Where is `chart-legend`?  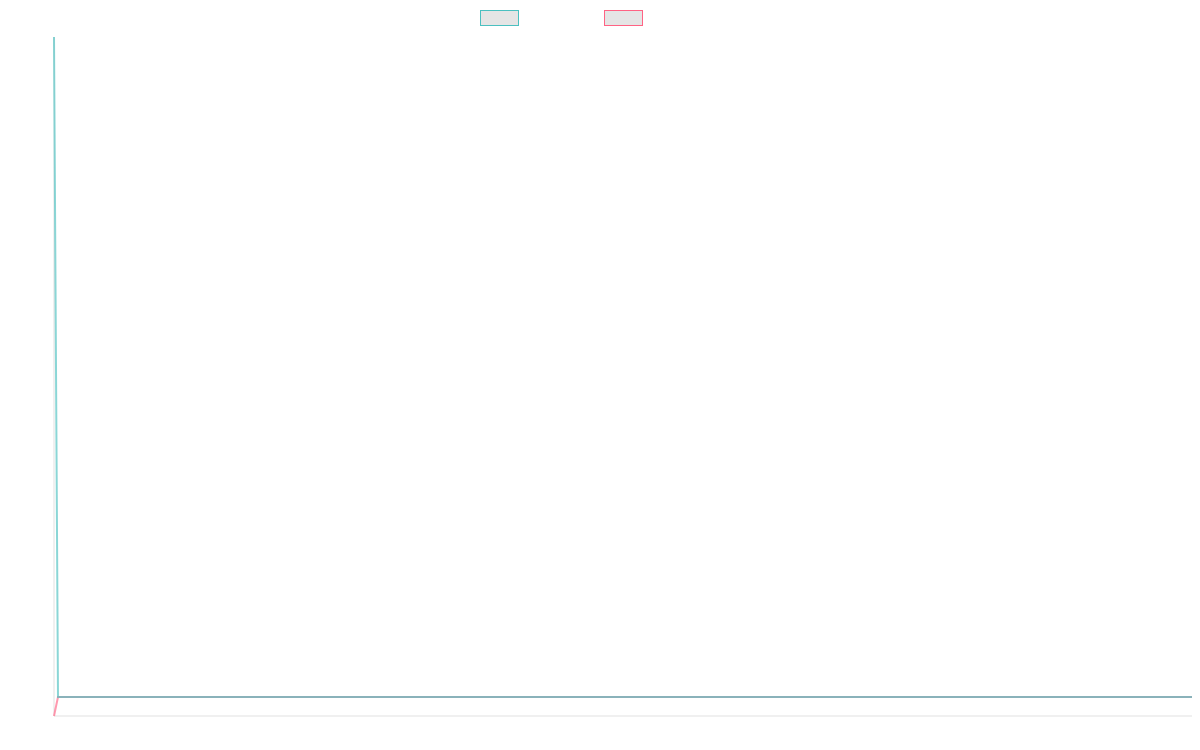
chart-legend is located at coordinates (600, 18).